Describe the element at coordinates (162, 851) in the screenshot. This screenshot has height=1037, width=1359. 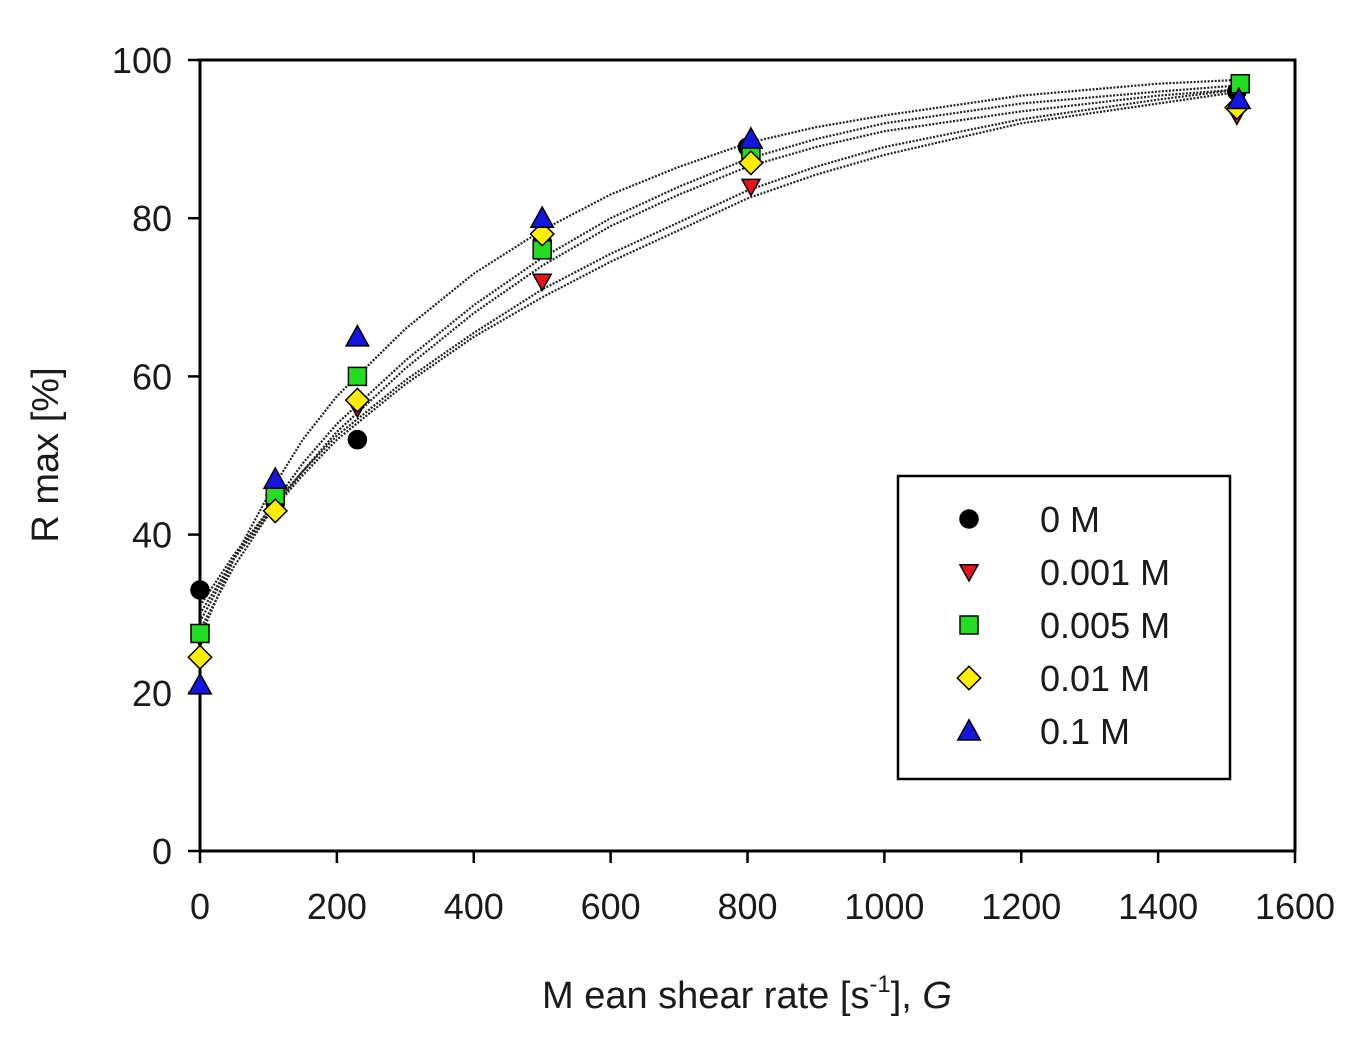
I see `y-tick-label: 0` at that location.